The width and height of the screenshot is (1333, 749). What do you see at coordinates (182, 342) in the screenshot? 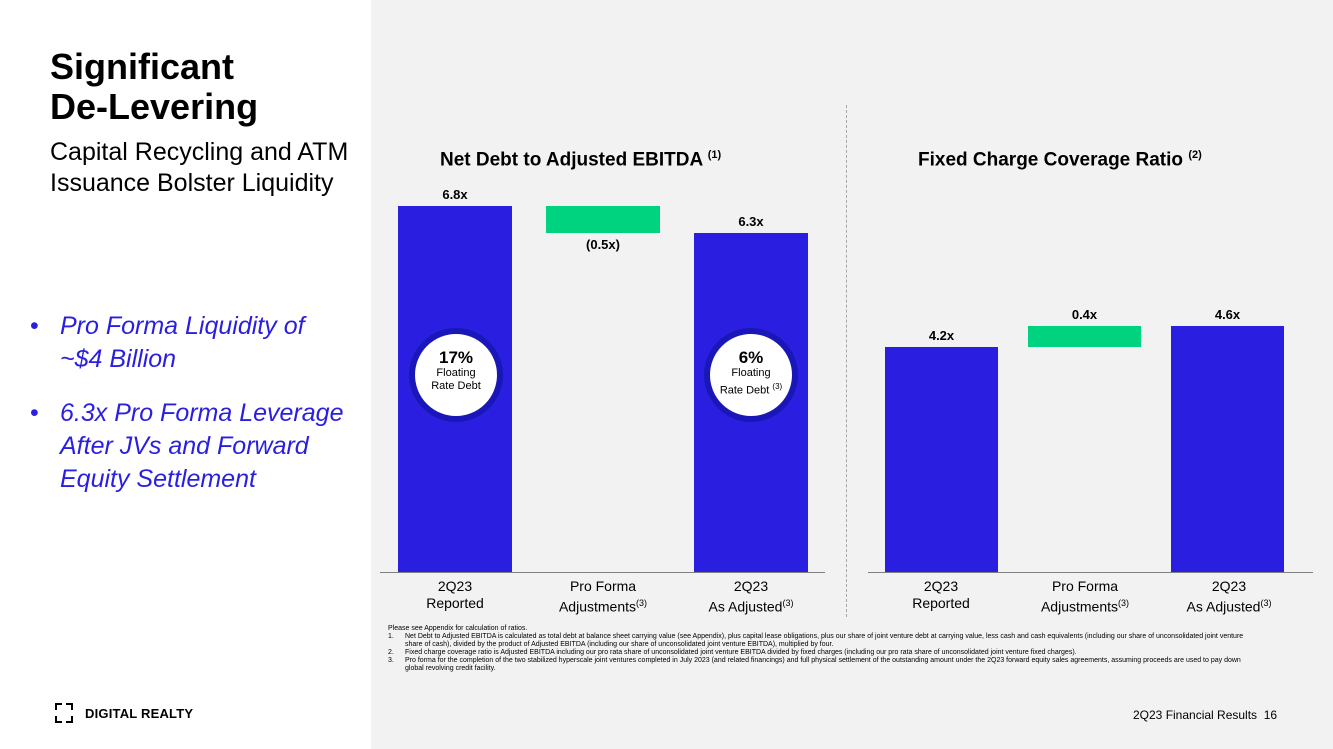
I see `bullet-text: Pro Forma Liquidity of ~$4 Billion` at bounding box center [182, 342].